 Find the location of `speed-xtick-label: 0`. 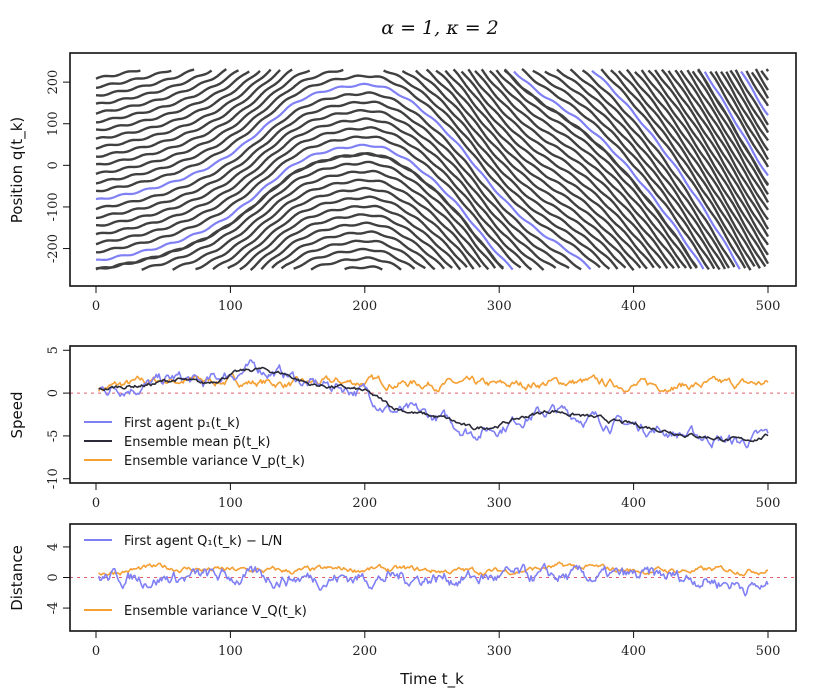

speed-xtick-label: 0 is located at coordinates (96, 503).